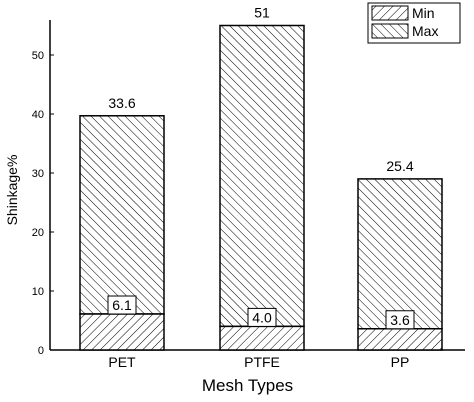 This screenshot has height=402, width=474. I want to click on y-tick-label: 0, so click(41, 351).